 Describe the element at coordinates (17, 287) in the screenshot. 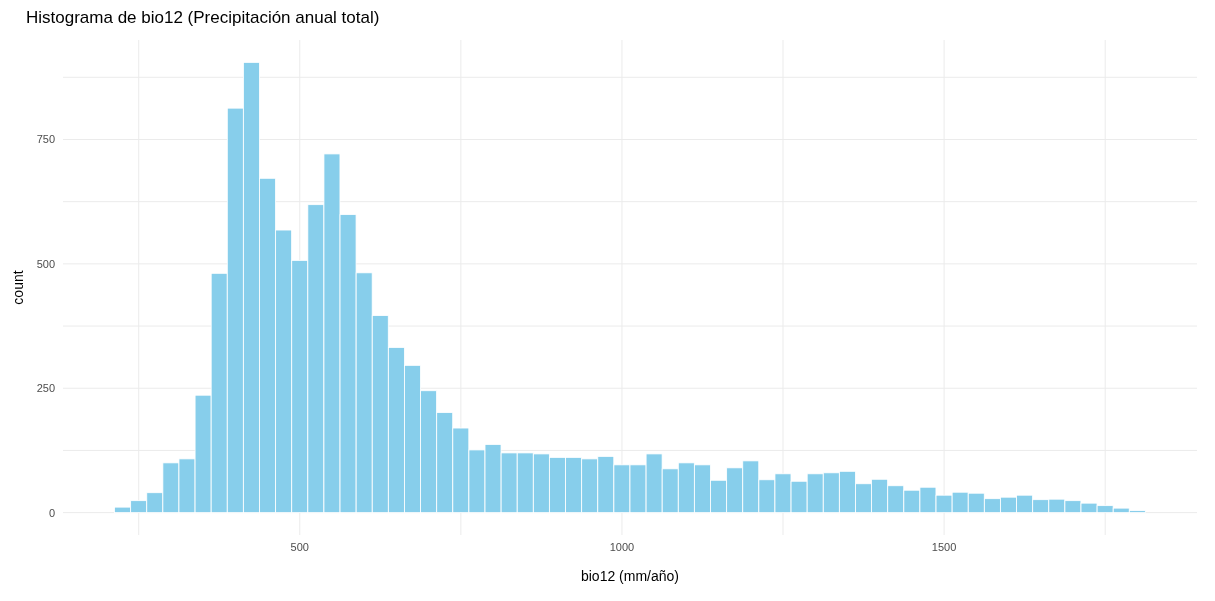

I see `y-axis-title: count` at that location.